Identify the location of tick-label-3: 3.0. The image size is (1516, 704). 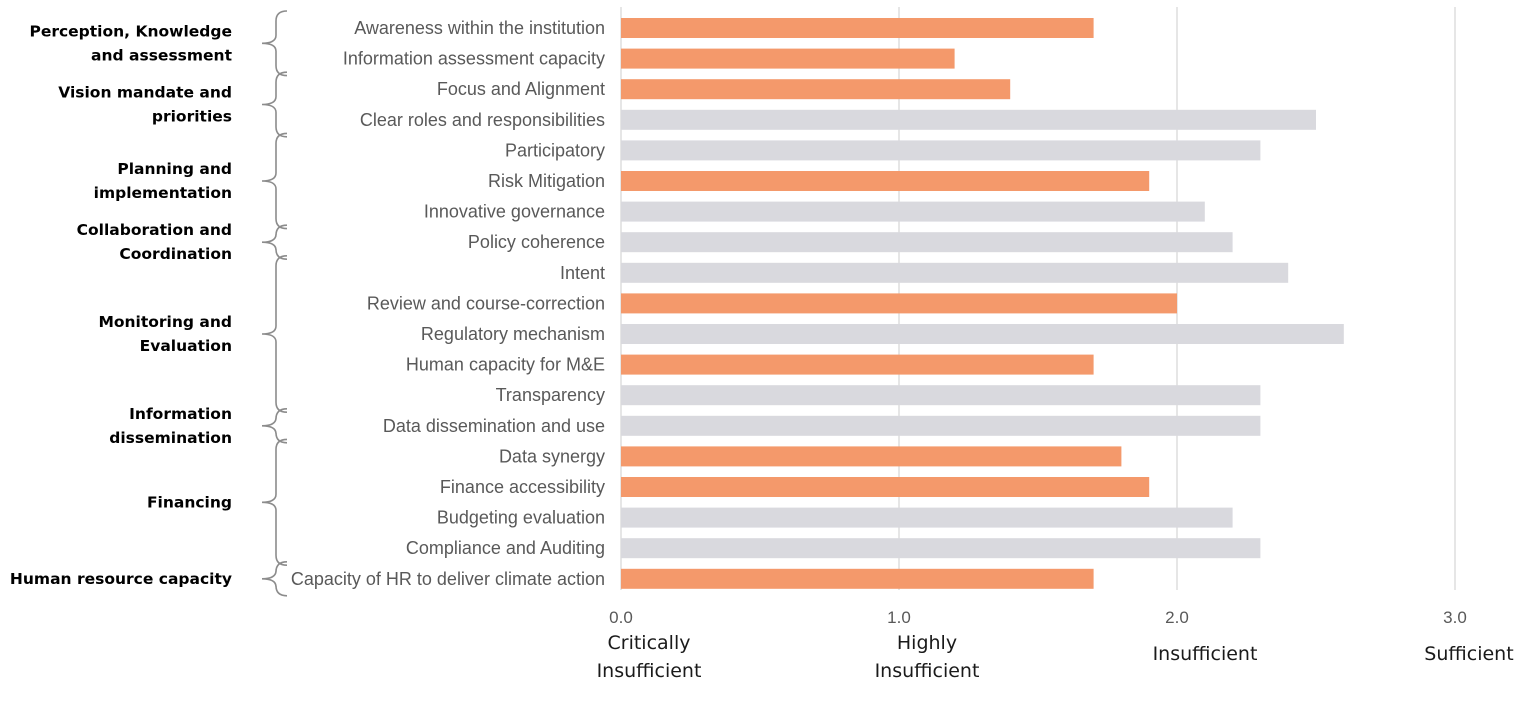
(1455, 617).